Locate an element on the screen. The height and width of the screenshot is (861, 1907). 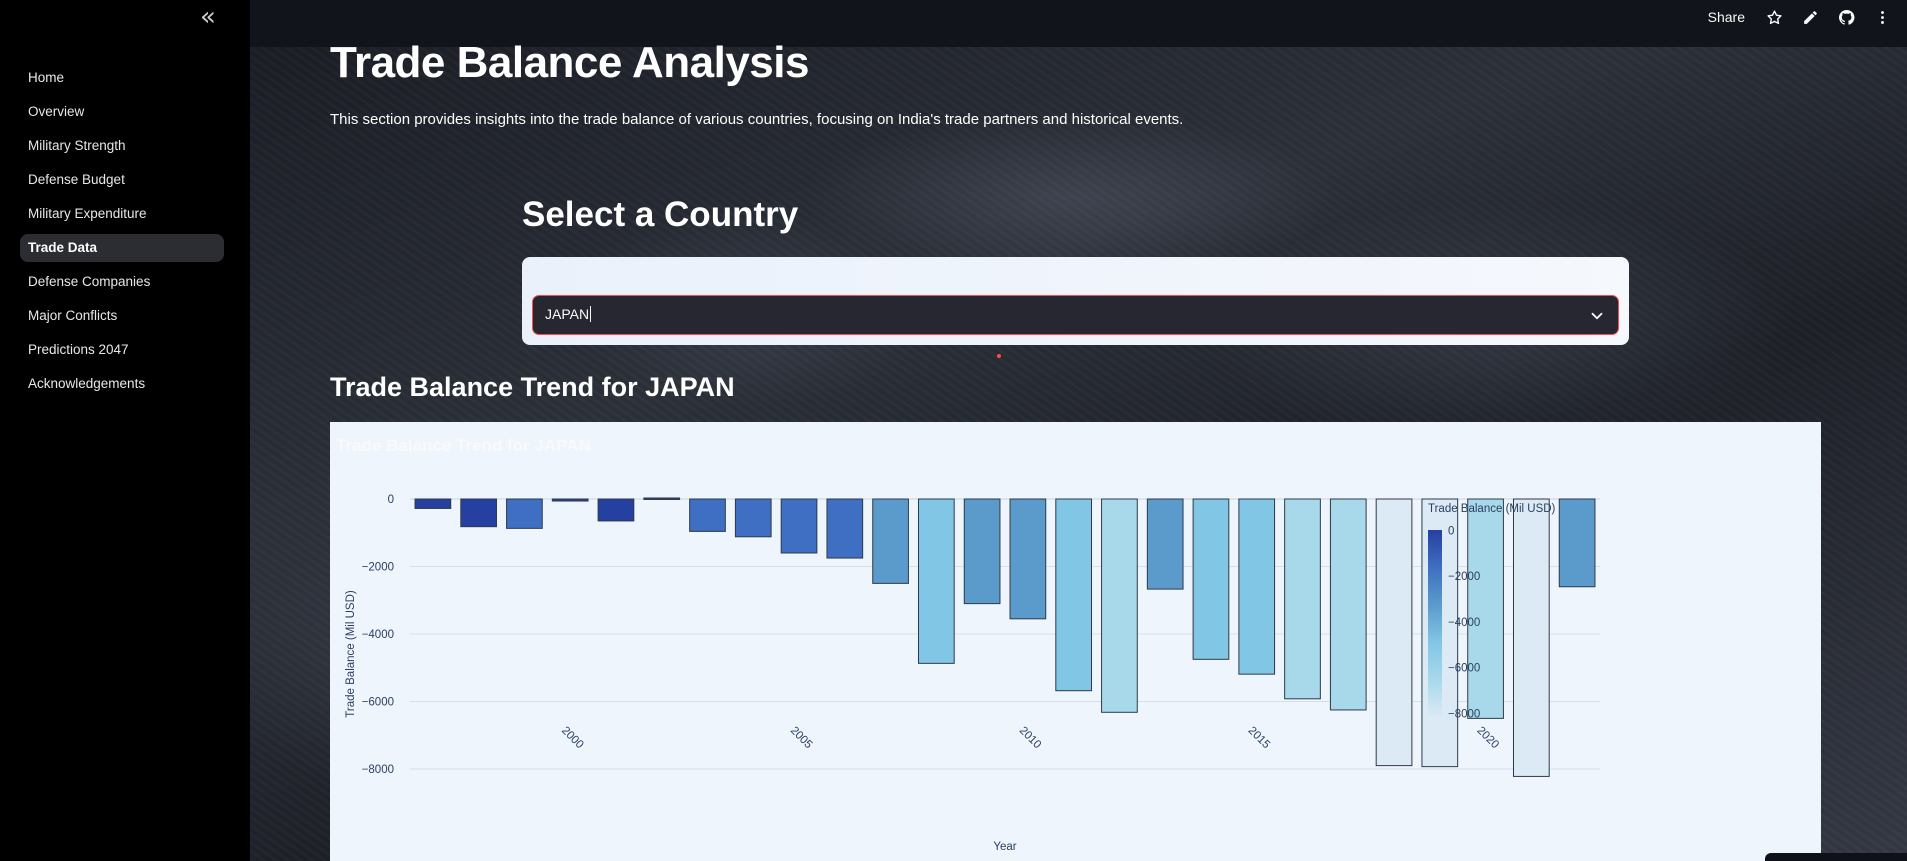
colorbar-tick-label: −4000 is located at coordinates (1464, 623).